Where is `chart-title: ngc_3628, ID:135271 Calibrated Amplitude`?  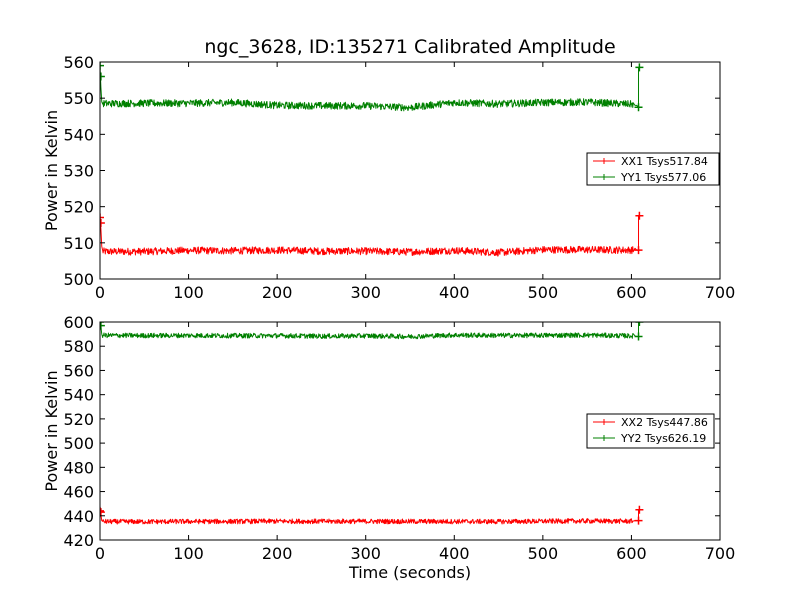 chart-title: ngc_3628, ID:135271 Calibrated Amplitude is located at coordinates (409, 47).